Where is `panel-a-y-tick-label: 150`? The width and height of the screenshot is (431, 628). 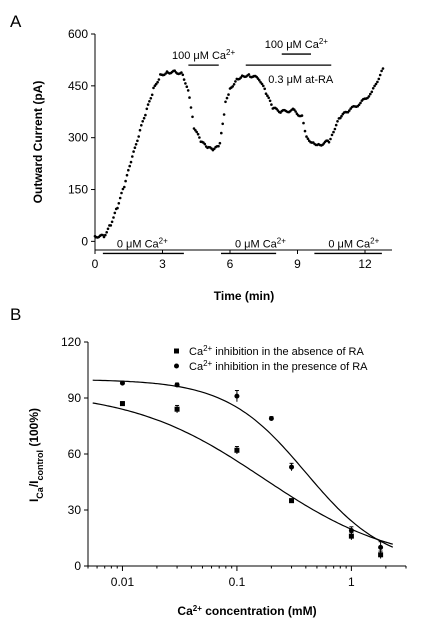 panel-a-y-tick-label: 150 is located at coordinates (78, 190).